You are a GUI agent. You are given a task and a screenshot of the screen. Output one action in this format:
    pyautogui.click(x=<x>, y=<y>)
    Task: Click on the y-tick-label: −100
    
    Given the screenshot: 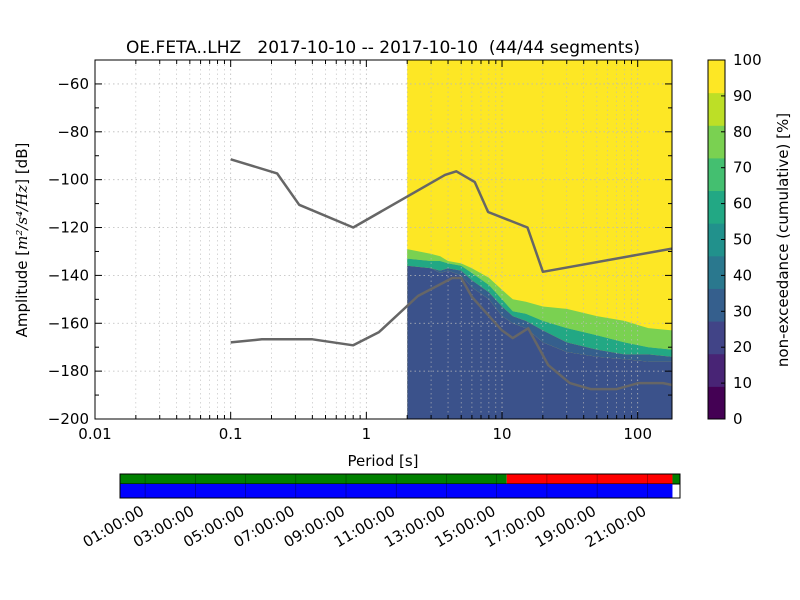 What is the action you would take?
    pyautogui.click(x=68, y=180)
    